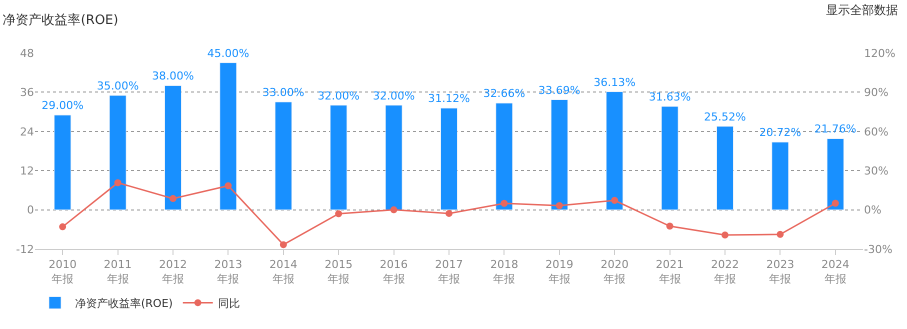 The height and width of the screenshot is (329, 907). Describe the element at coordinates (118, 272) in the screenshot. I see `x-tick-label: 2011 年报` at that location.